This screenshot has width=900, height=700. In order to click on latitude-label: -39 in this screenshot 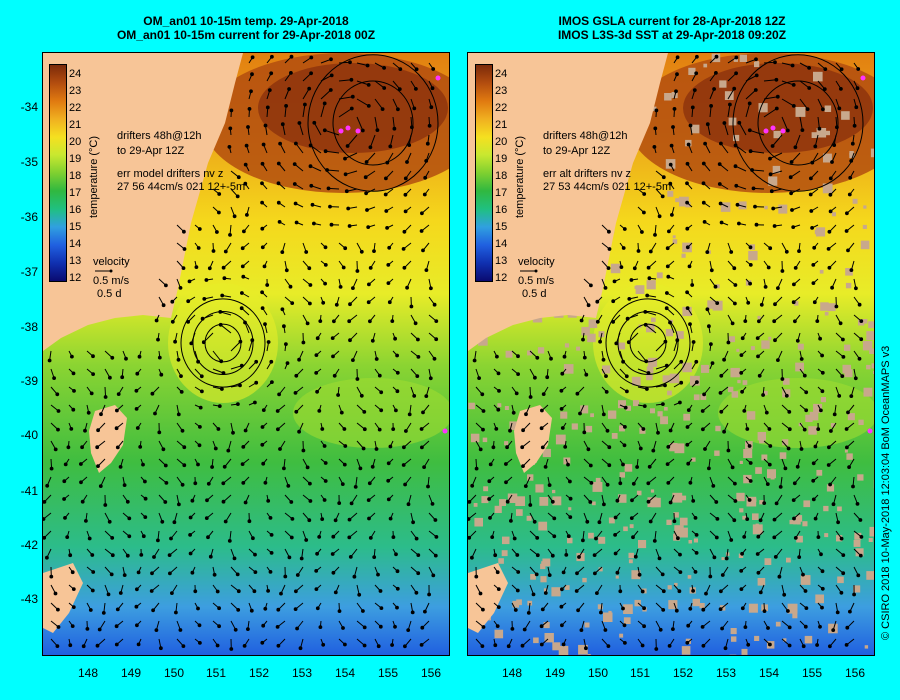, I will do `click(29, 381)`.